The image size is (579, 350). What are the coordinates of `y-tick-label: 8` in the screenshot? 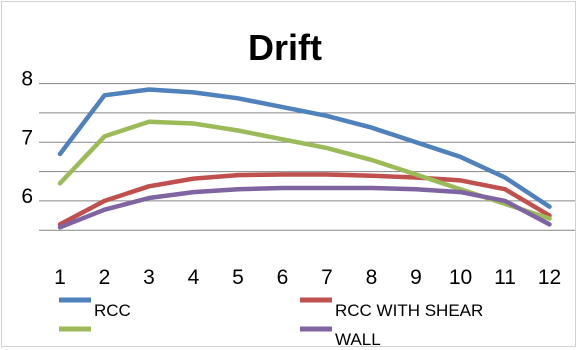 It's located at (27, 79).